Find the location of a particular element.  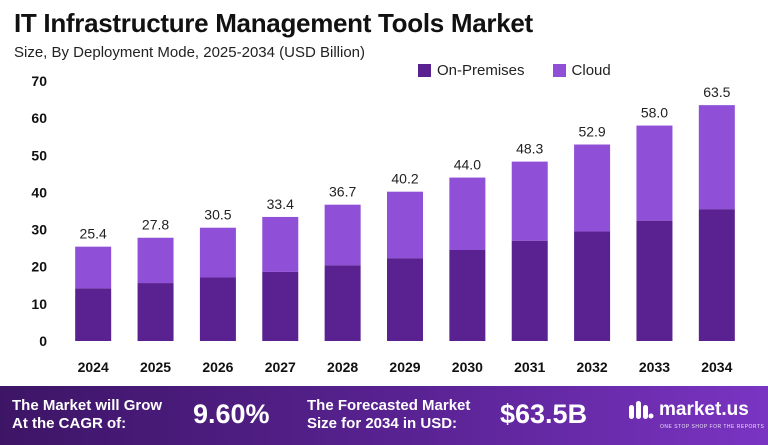

legend-item-on-premises: On-Premises is located at coordinates (471, 70).